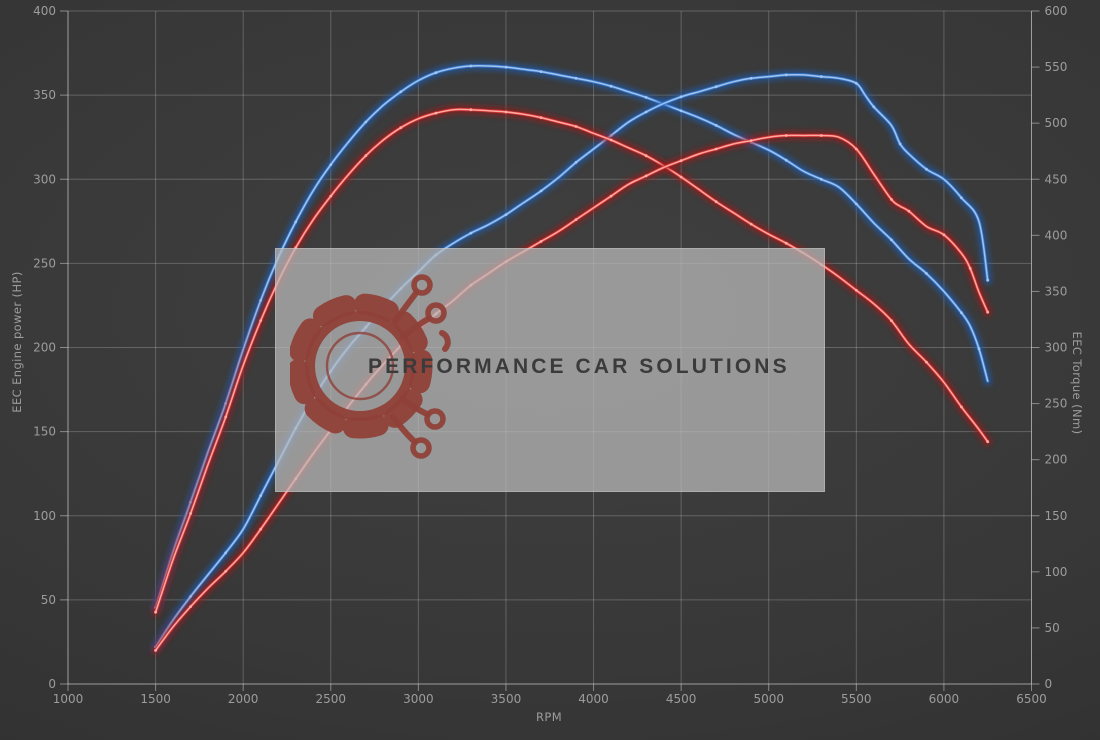 The image size is (1100, 740). I want to click on watermark-text: PERFORMANCE CAR SOLUTIONS, so click(579, 366).